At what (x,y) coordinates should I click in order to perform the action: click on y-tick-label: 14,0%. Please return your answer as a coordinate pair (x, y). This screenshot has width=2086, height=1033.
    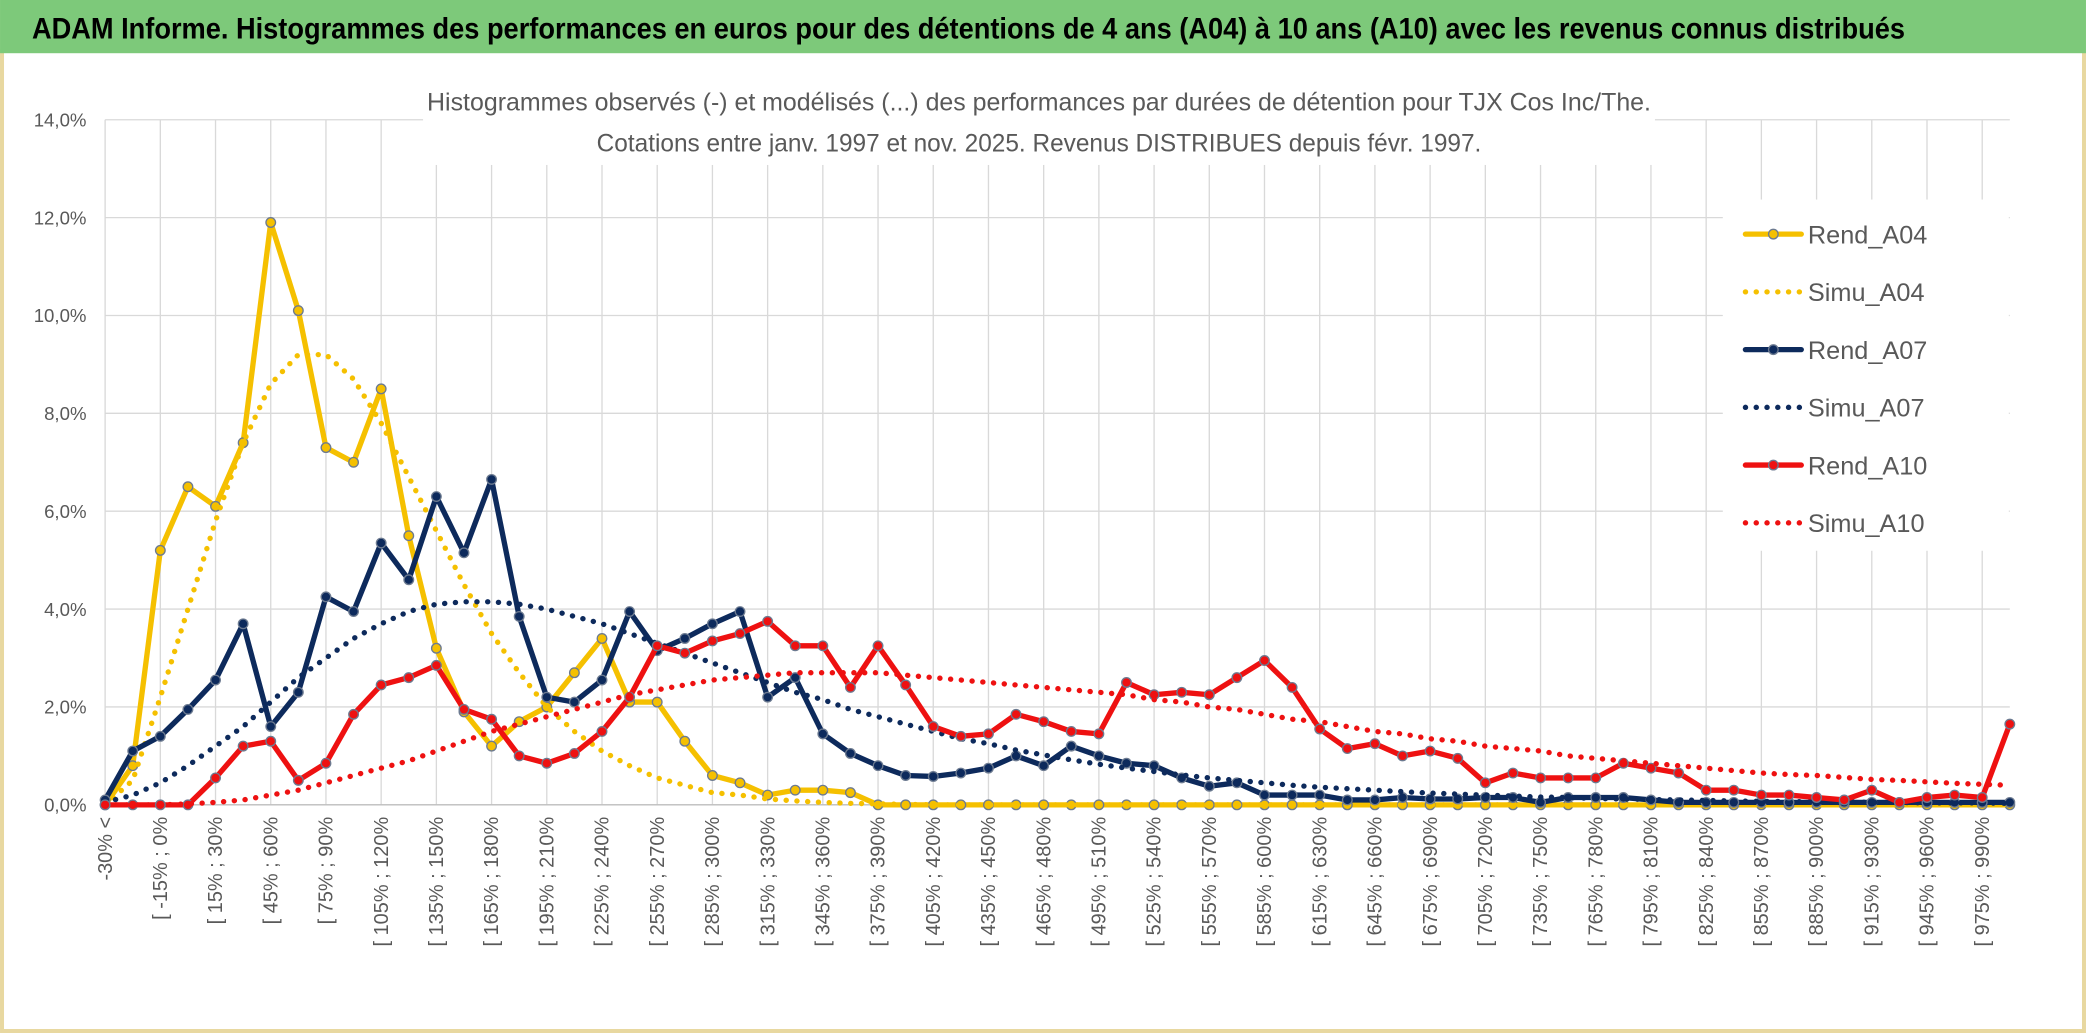
    Looking at the image, I should click on (60, 119).